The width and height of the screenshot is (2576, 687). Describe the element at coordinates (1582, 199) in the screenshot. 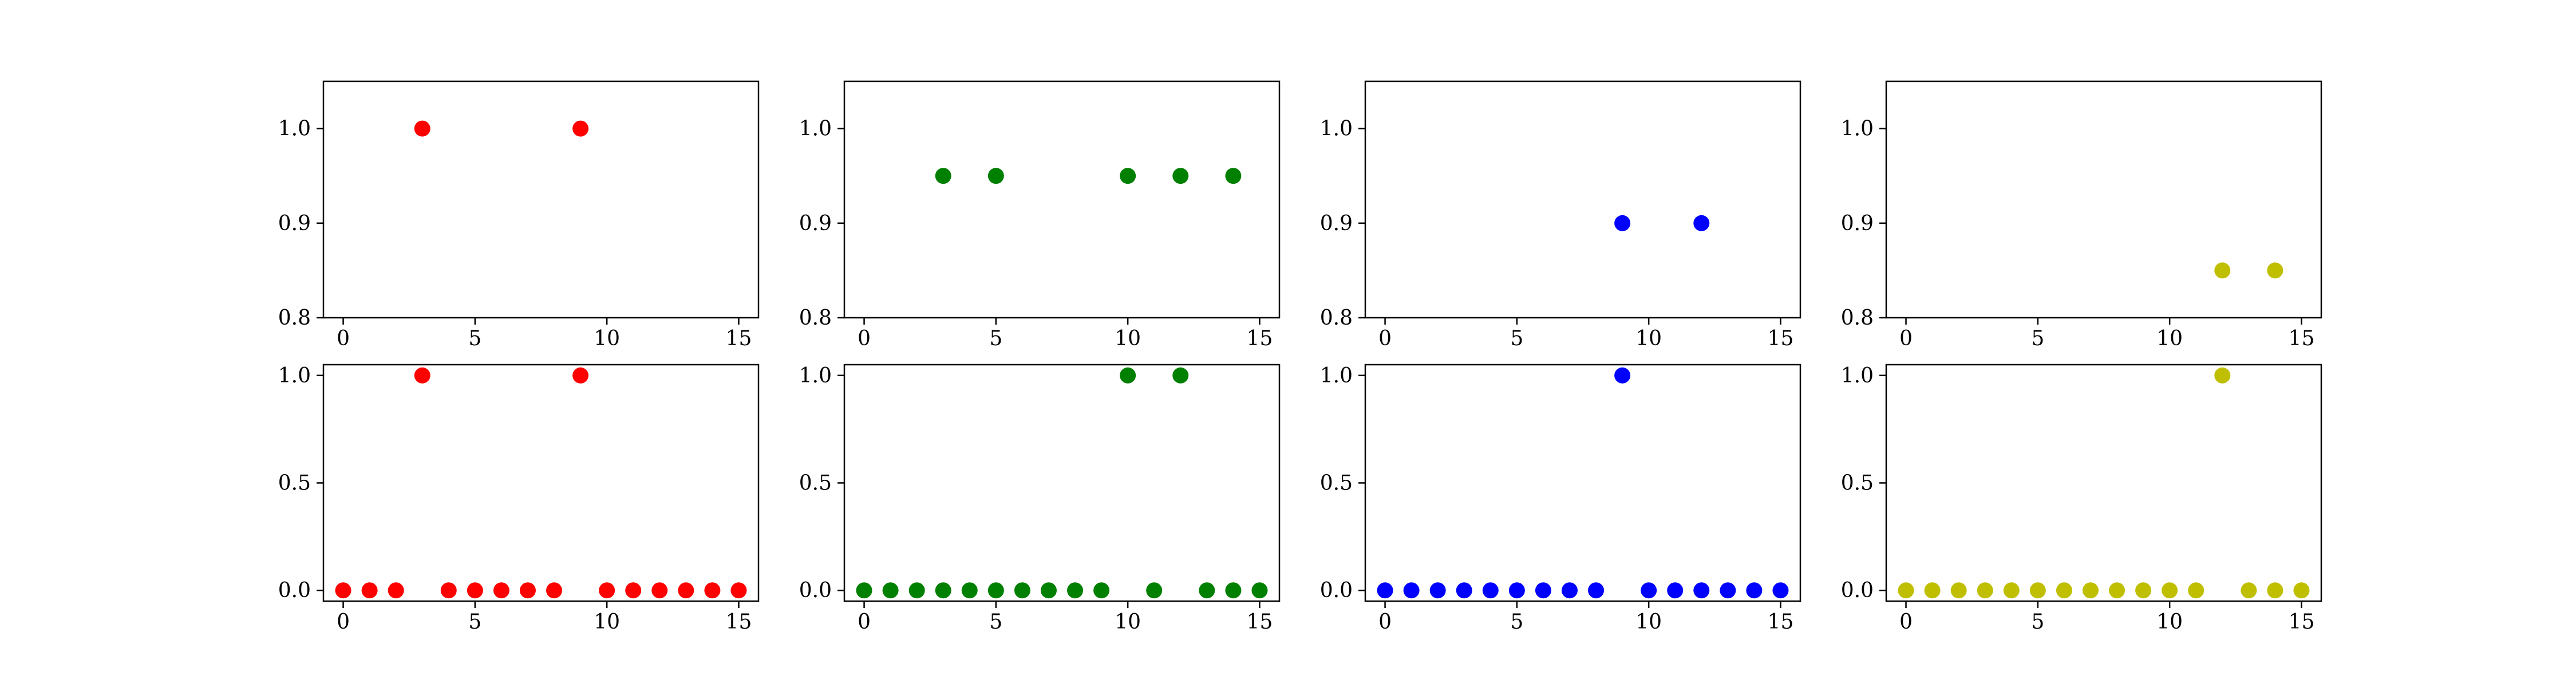

I see `subplot-r1-c3-axes-frame` at that location.